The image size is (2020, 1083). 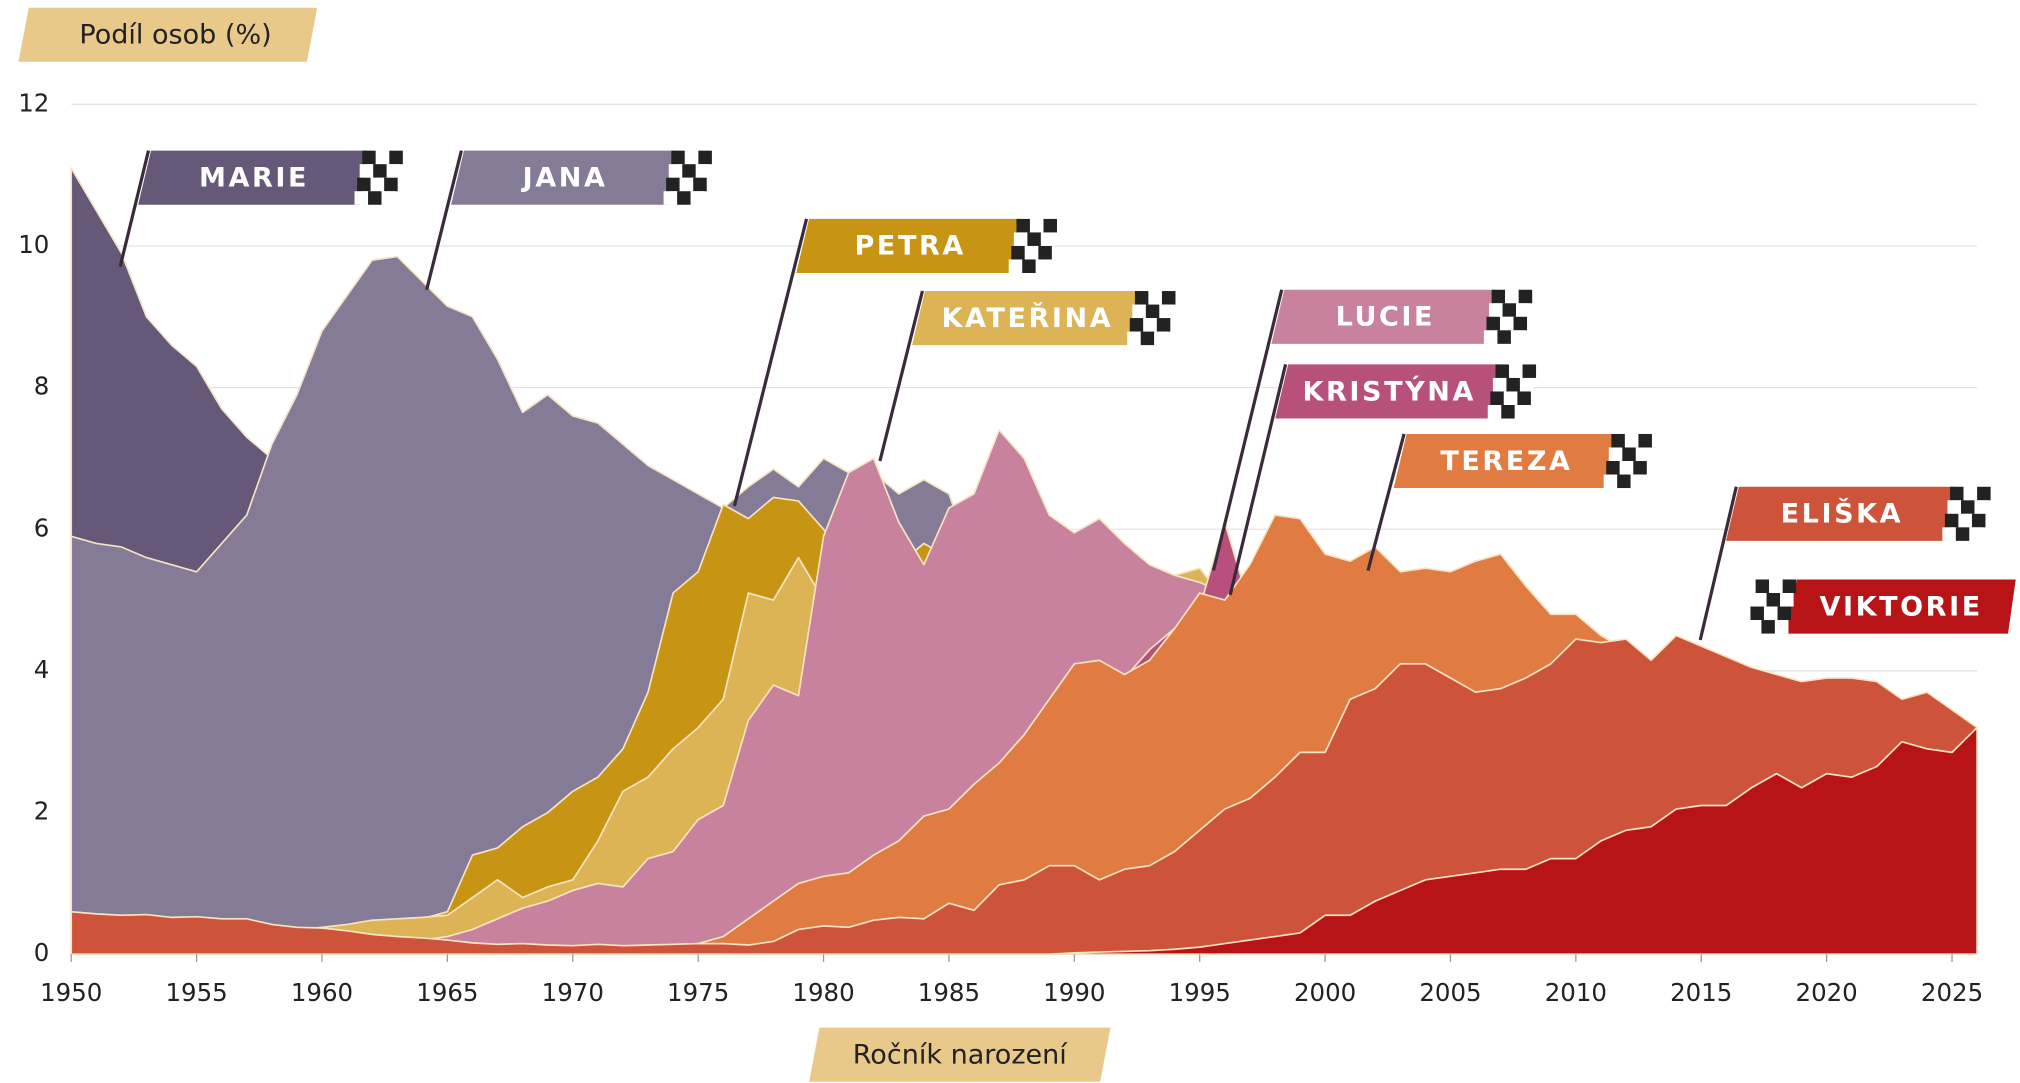 I want to click on flag-label: LUCIE, so click(x=1385, y=317).